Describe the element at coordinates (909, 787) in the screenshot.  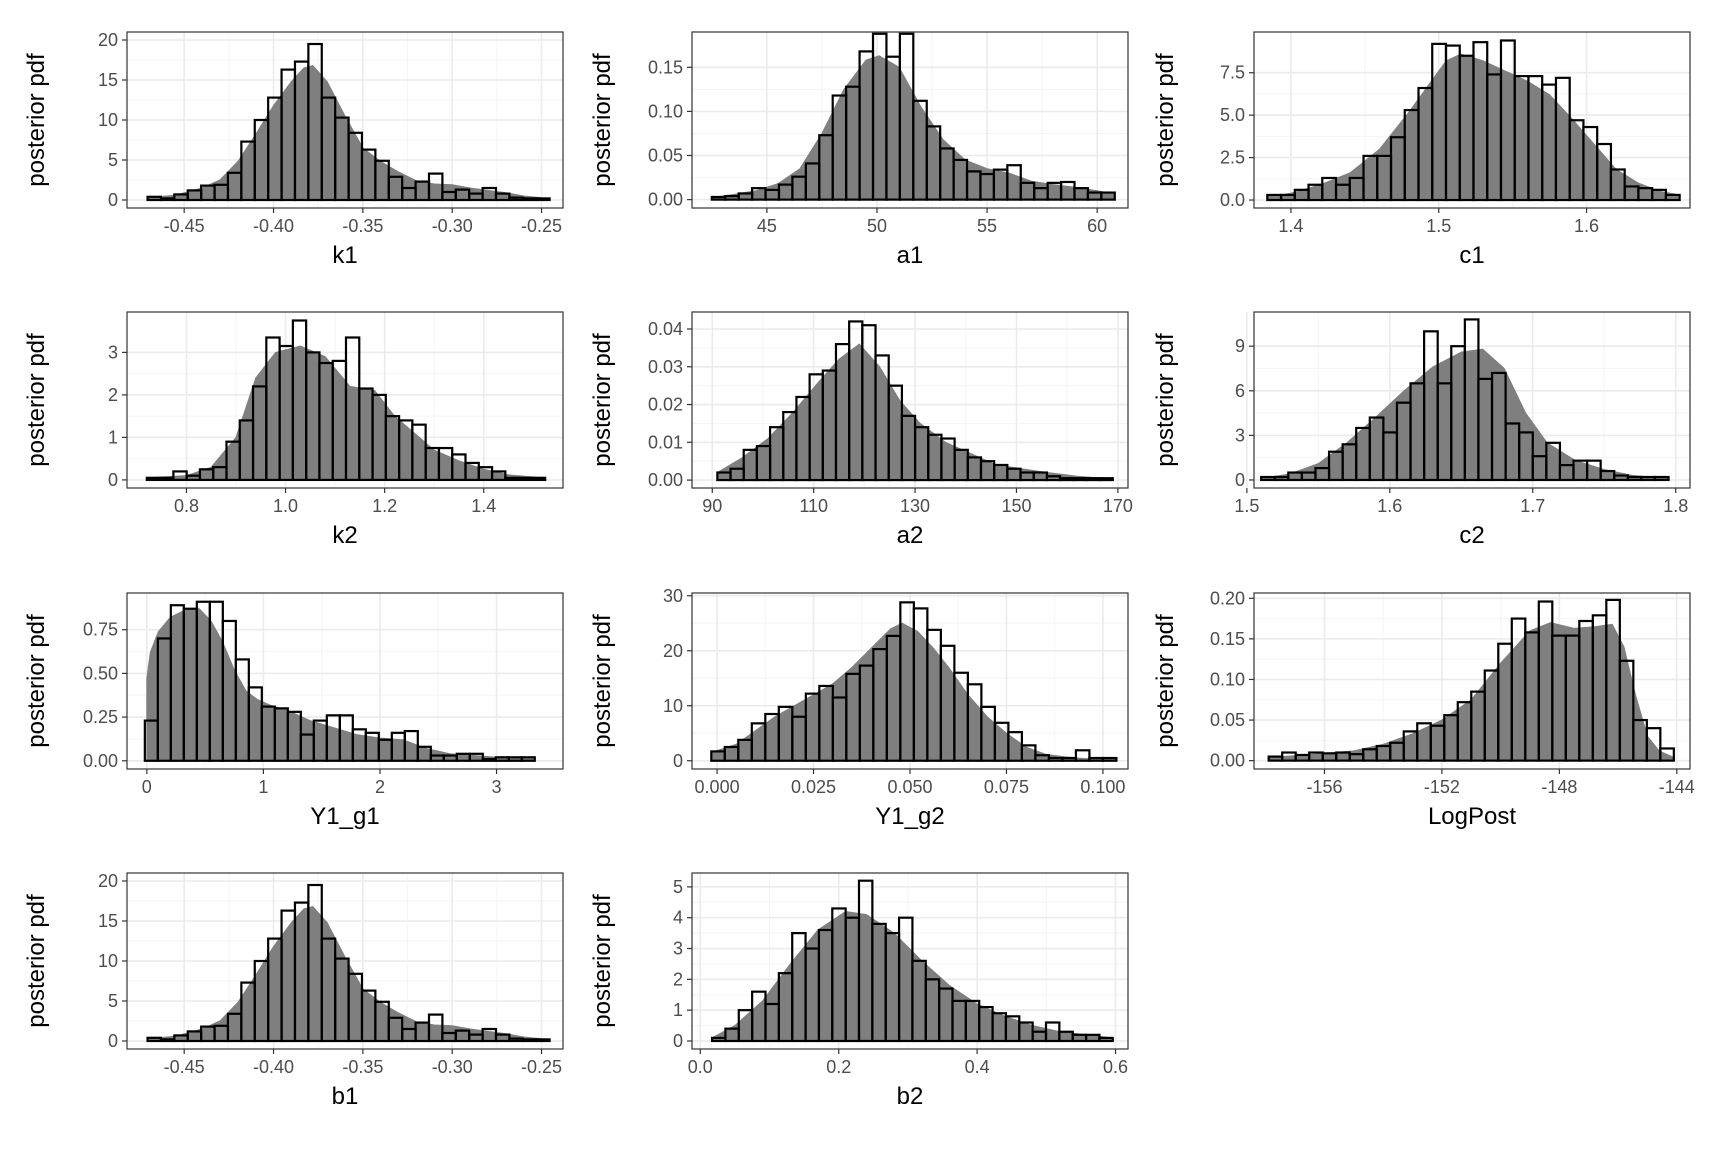
I see `x-tick-label: 0.050` at that location.